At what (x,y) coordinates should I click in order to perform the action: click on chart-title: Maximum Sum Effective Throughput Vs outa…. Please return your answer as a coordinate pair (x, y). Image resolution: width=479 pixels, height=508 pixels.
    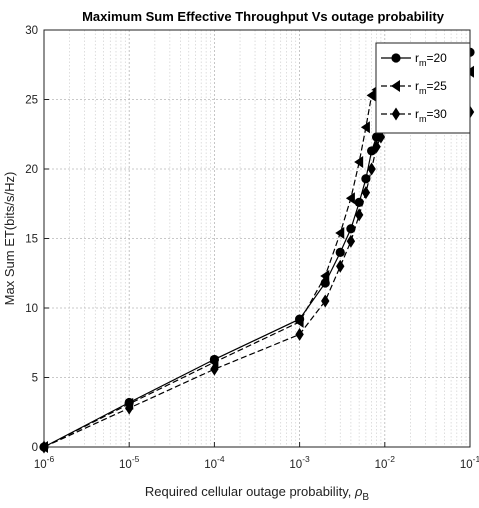
    Looking at the image, I should click on (263, 16).